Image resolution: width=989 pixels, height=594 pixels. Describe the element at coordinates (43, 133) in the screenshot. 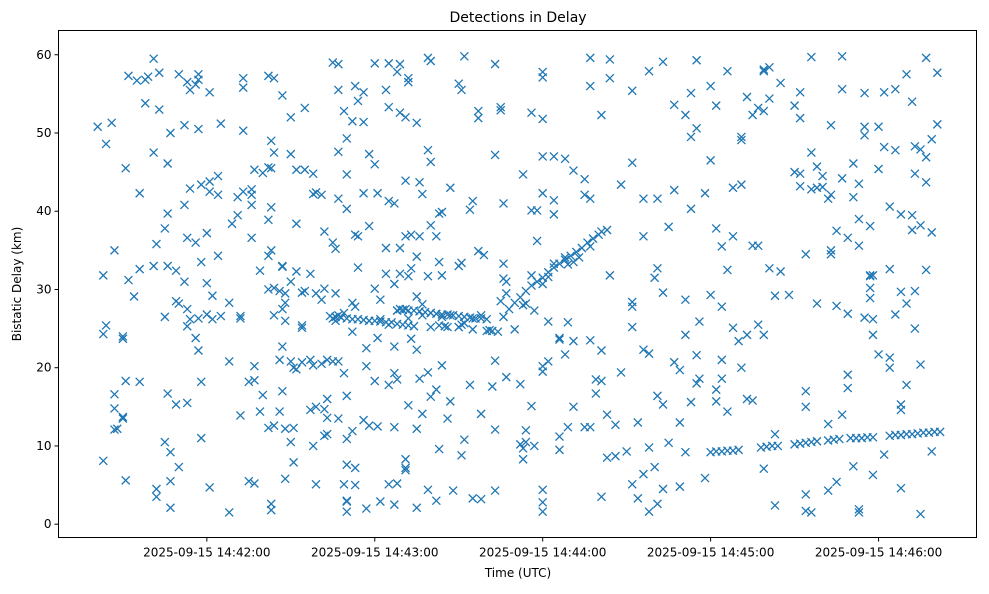

I see `y-tick-label: 50` at that location.